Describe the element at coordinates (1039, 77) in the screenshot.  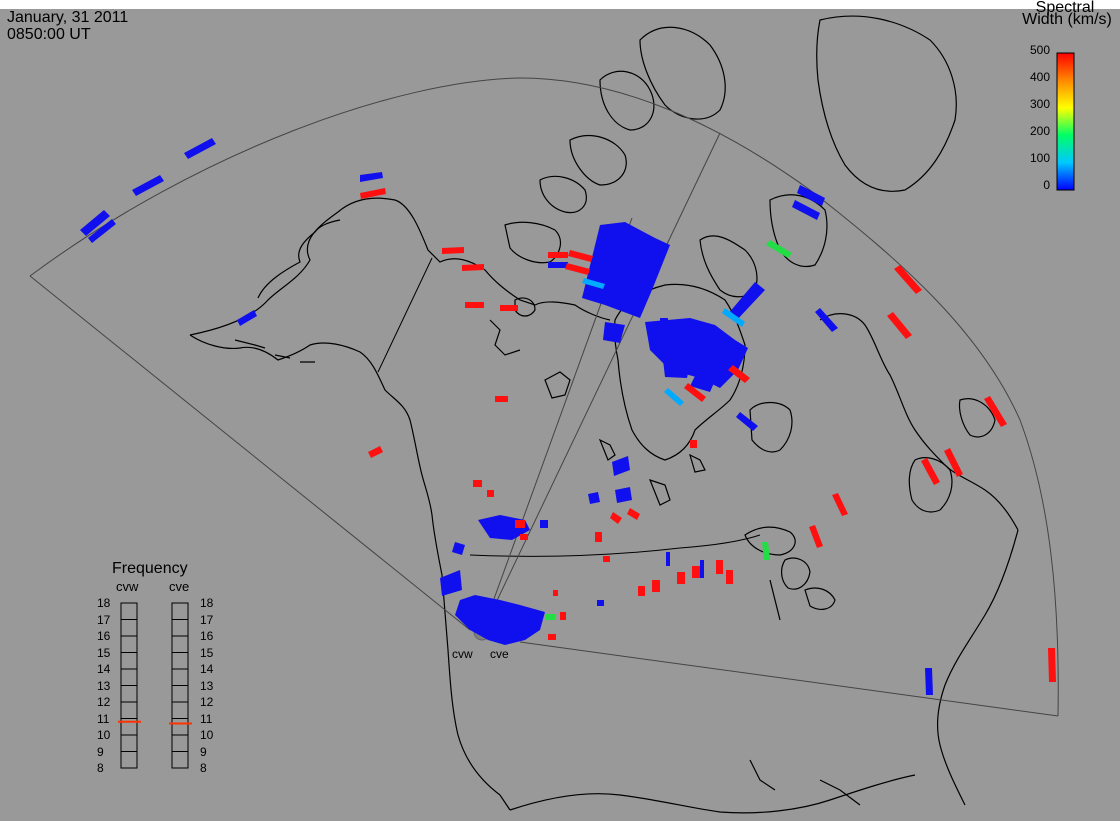
I see `legend-tick: 400` at that location.